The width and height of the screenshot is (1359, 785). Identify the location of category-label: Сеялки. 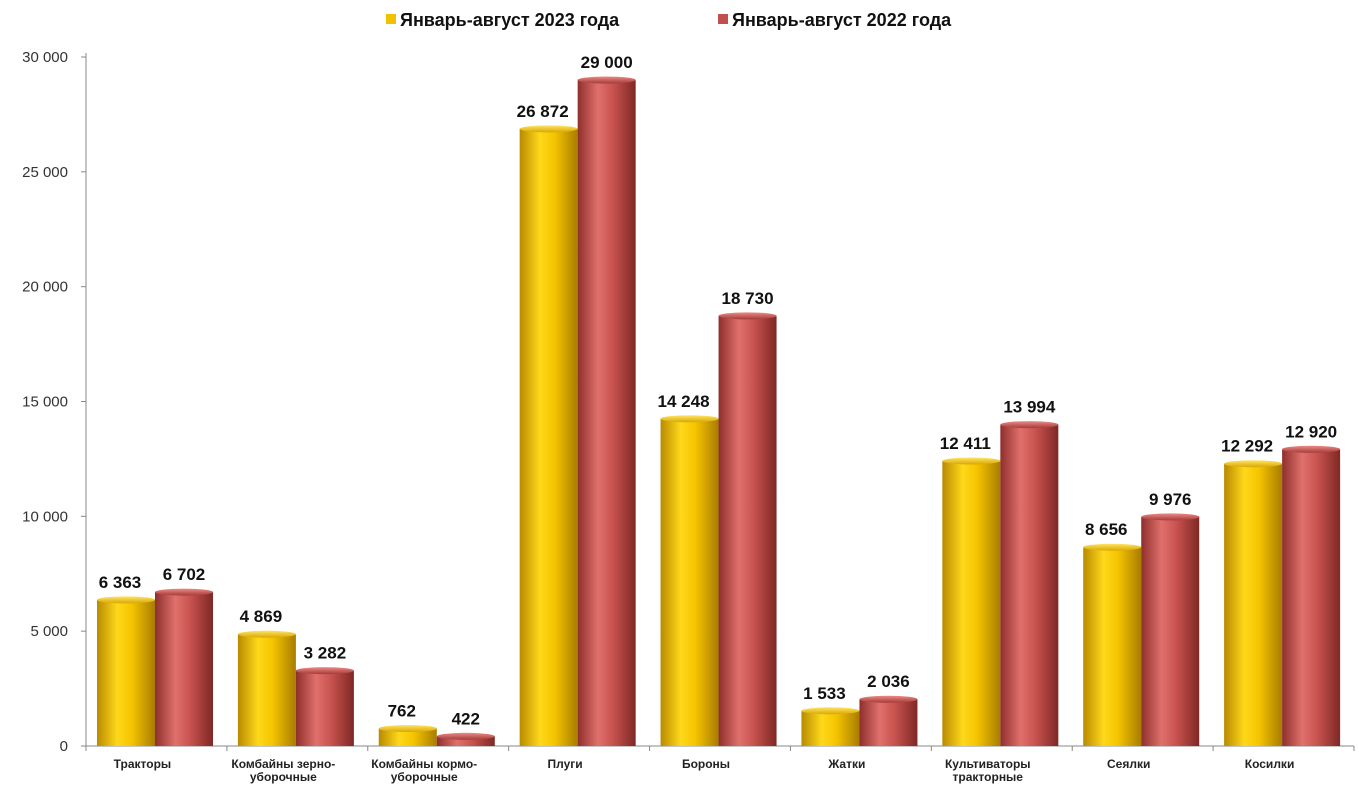
(1128, 764).